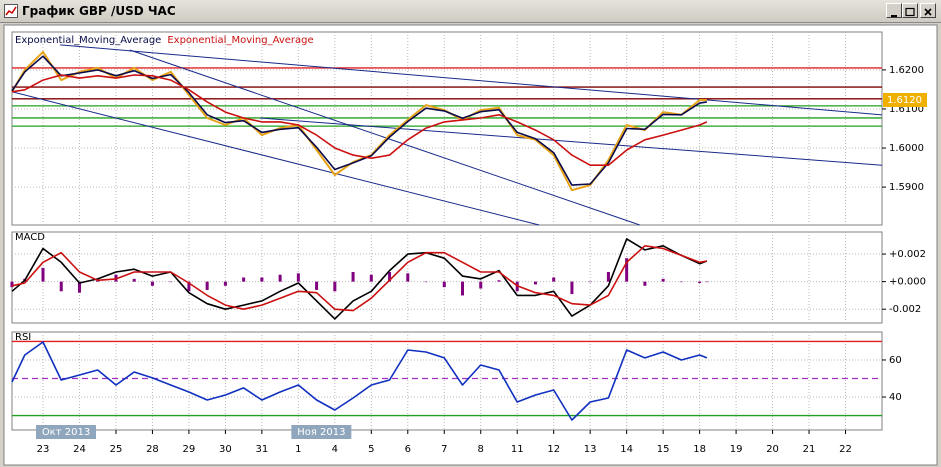 The height and width of the screenshot is (467, 941). What do you see at coordinates (590, 449) in the screenshot?
I see `x-tick-label: 13` at bounding box center [590, 449].